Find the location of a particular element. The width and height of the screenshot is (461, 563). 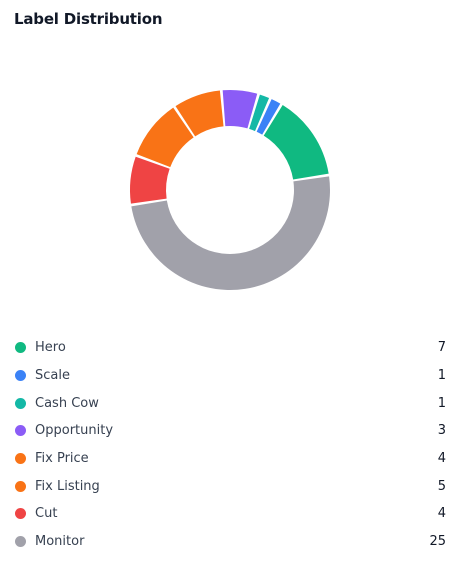

legend-item-cut: Cut 4 is located at coordinates (230, 514).